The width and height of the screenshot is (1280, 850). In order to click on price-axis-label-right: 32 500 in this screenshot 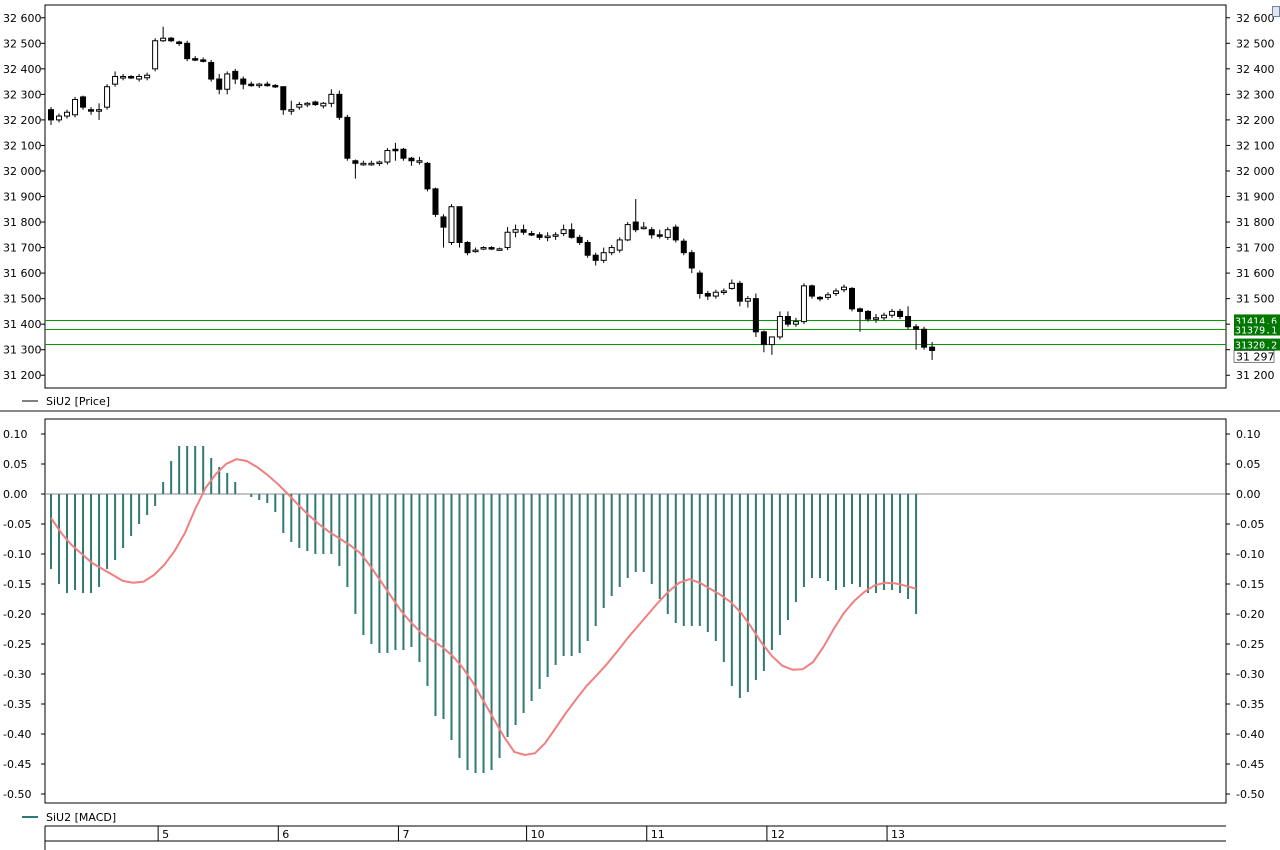, I will do `click(1255, 43)`.